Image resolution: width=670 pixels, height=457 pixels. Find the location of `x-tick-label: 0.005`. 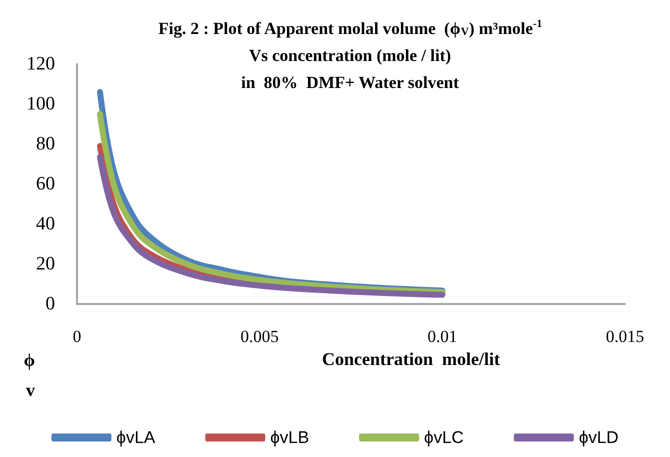

x-tick-label: 0.005 is located at coordinates (259, 336).